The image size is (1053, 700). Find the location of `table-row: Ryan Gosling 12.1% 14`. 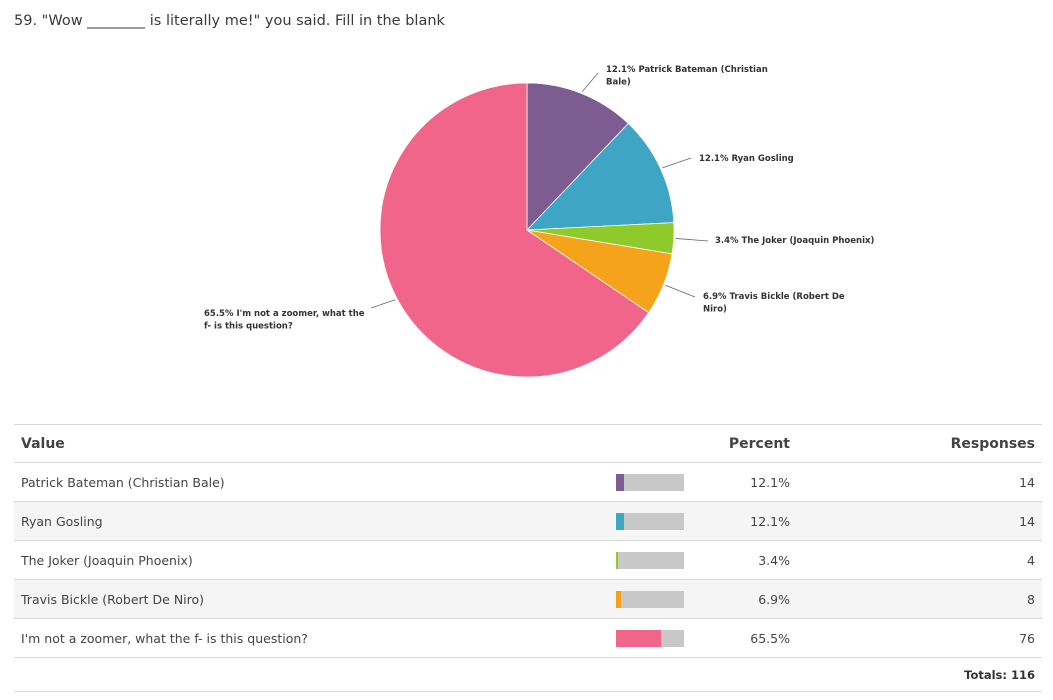

table-row: Ryan Gosling 12.1% 14 is located at coordinates (528, 521).